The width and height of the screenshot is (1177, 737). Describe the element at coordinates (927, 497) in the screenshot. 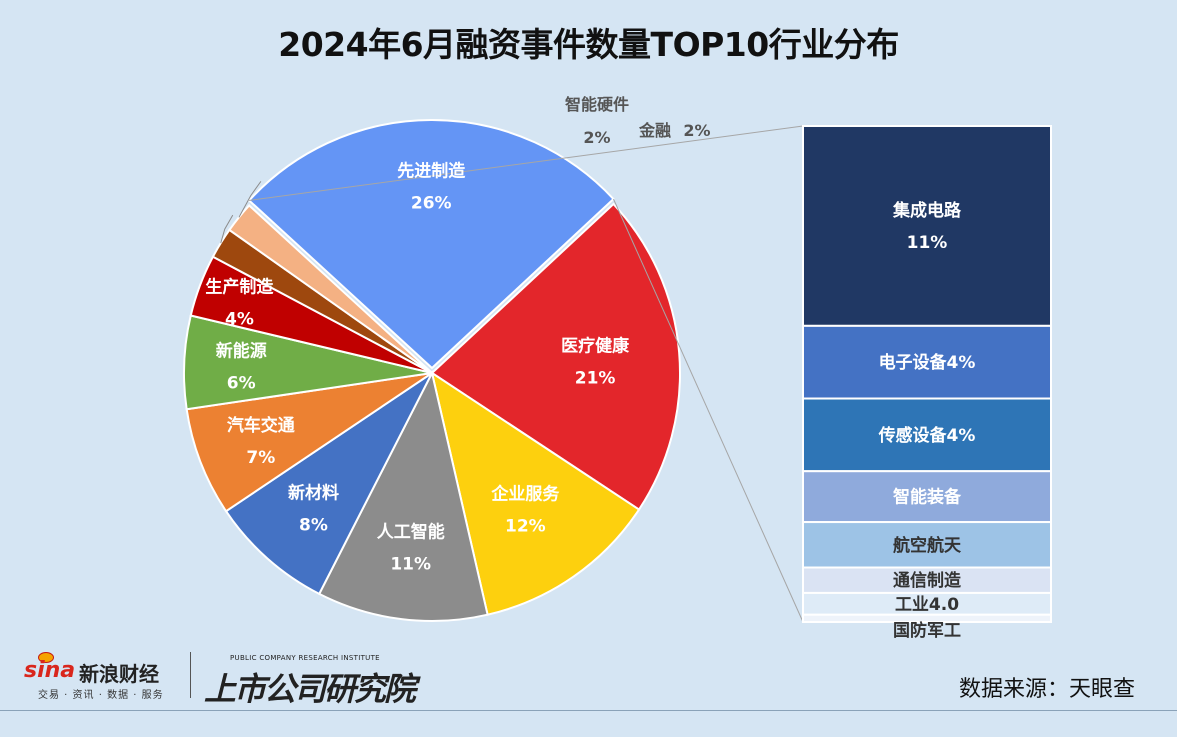

I see `segment-label: 智能装备` at that location.